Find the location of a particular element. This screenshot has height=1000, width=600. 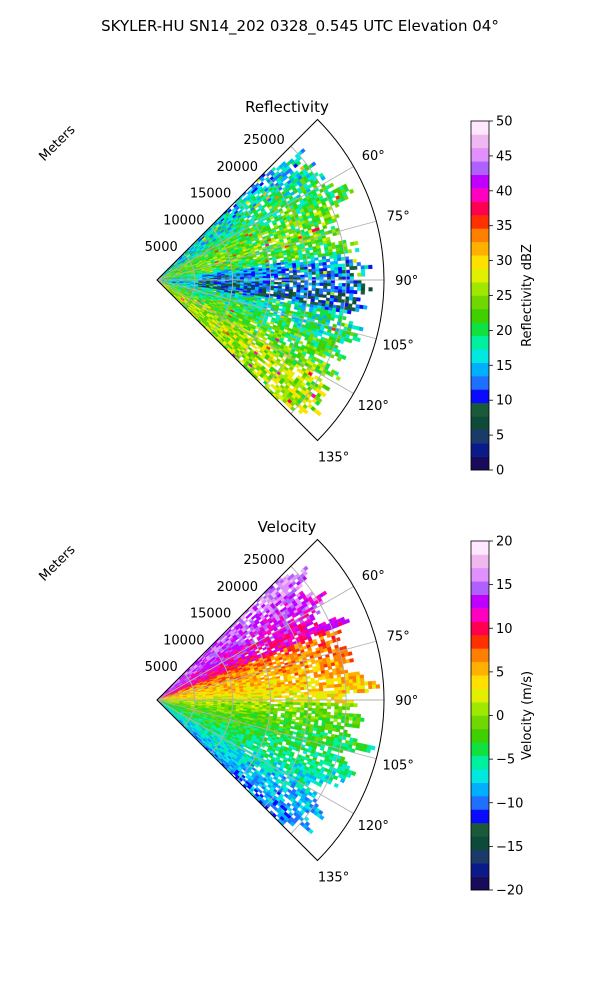

colorbar-tick-label: 30 is located at coordinates (504, 261).